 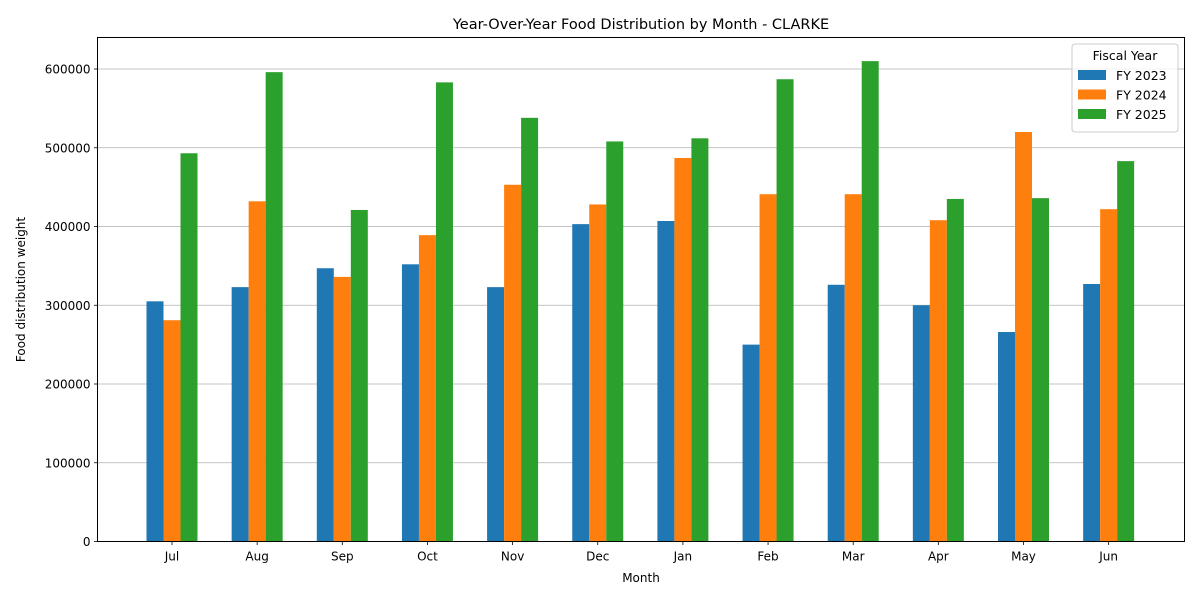 I want to click on y-axis-ticks: 0 100000 200000 300000 400000 500000 600000, so click(x=71, y=306).